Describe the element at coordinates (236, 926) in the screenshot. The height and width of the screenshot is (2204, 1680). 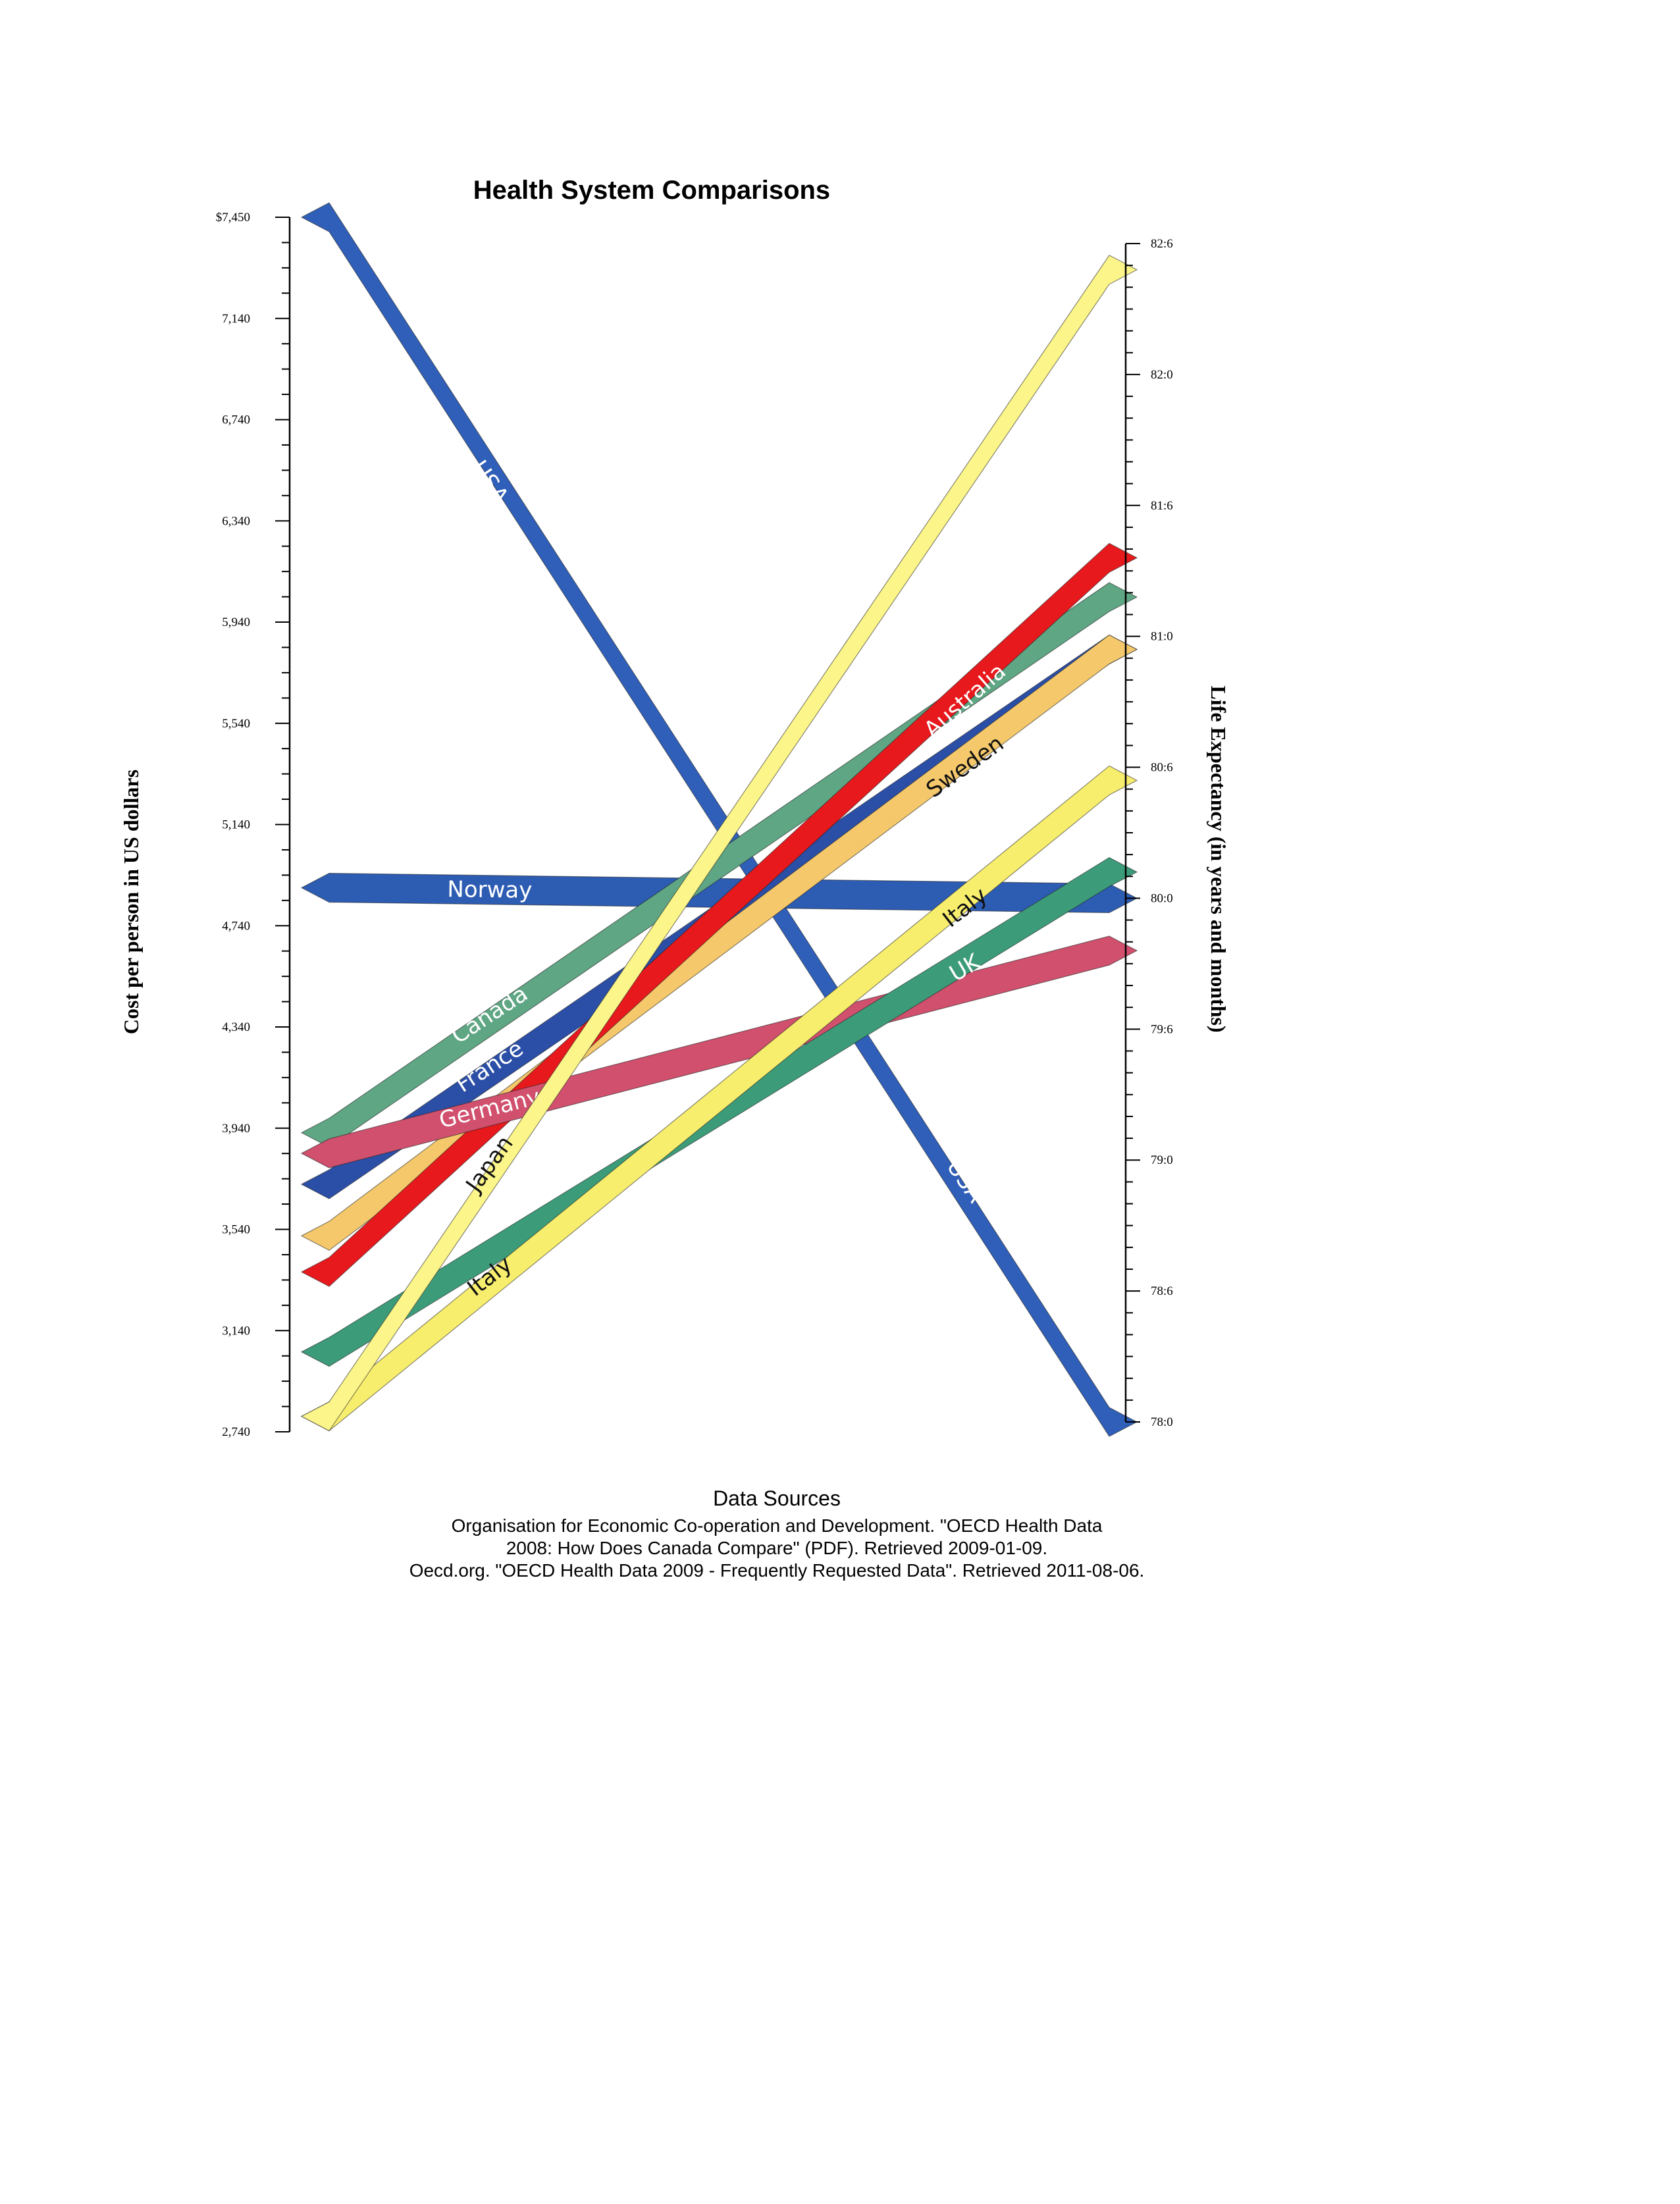
I see `left-tick-label: 4,740` at that location.